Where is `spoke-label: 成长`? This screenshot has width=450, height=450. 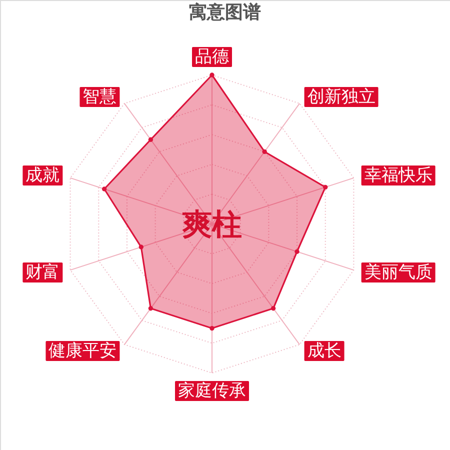
spoke-label: 成长 is located at coordinates (324, 351).